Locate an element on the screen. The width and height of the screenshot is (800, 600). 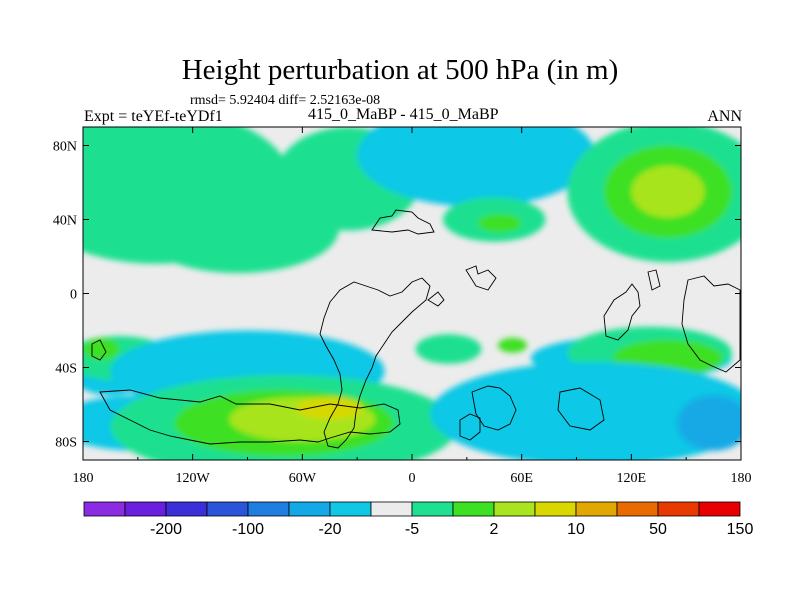
colorbar-label: 10 is located at coordinates (576, 529).